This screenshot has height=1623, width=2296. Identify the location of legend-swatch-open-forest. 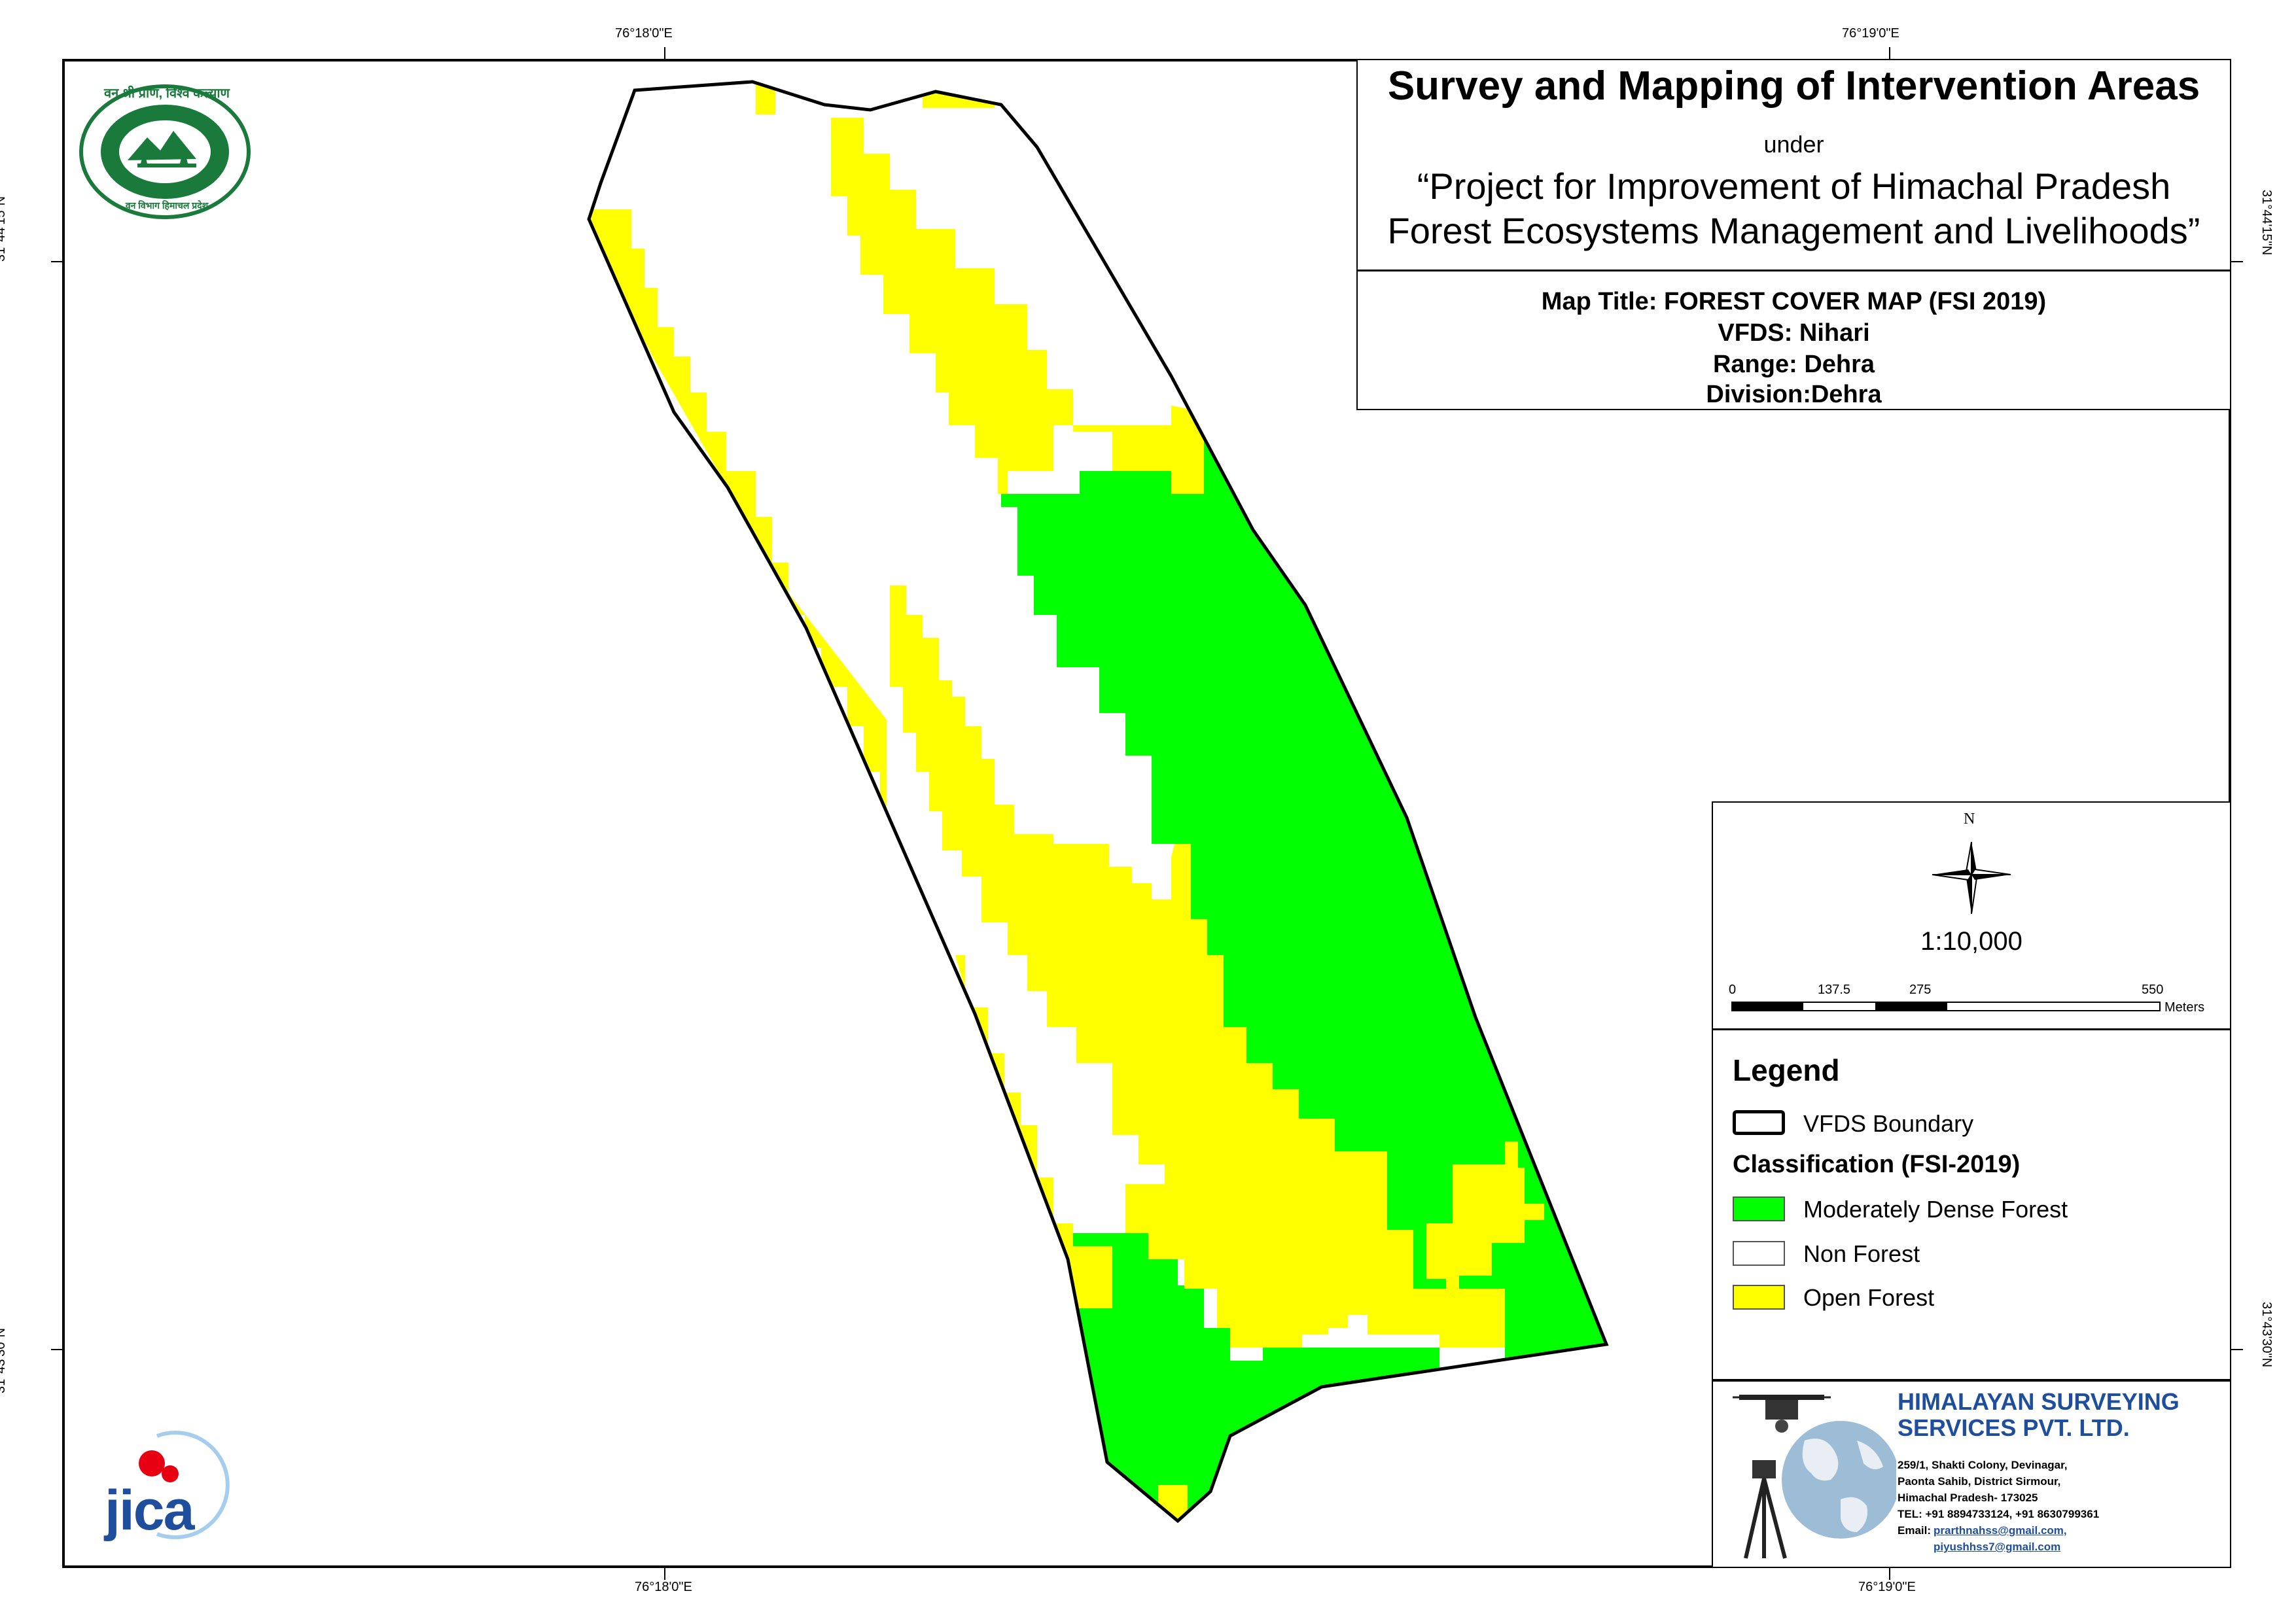
(1759, 1297).